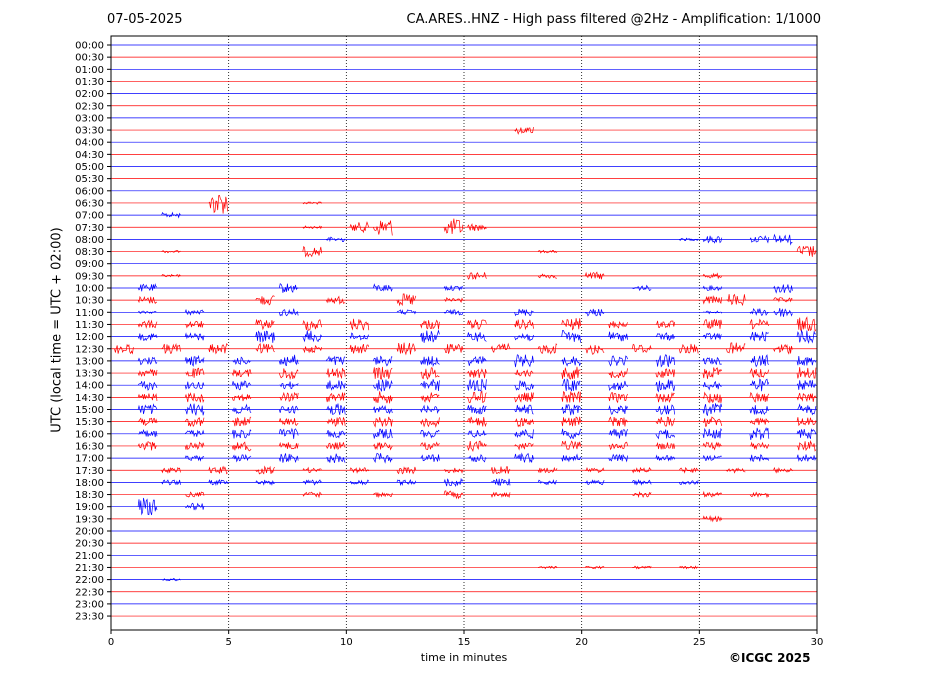 Image resolution: width=927 pixels, height=696 pixels. Describe the element at coordinates (89, 386) in the screenshot. I see `y-tick-label: 14:00` at that location.